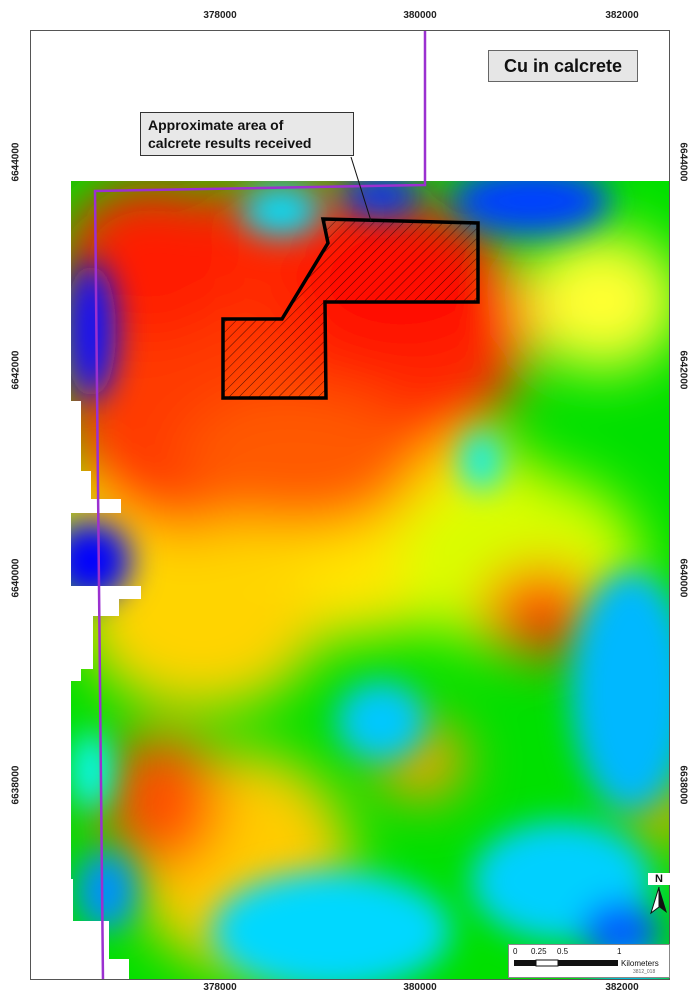 This screenshot has height=995, width=696. Describe the element at coordinates (16, 785) in the screenshot. I see `y-tick-left-6638000: 6638000` at that location.